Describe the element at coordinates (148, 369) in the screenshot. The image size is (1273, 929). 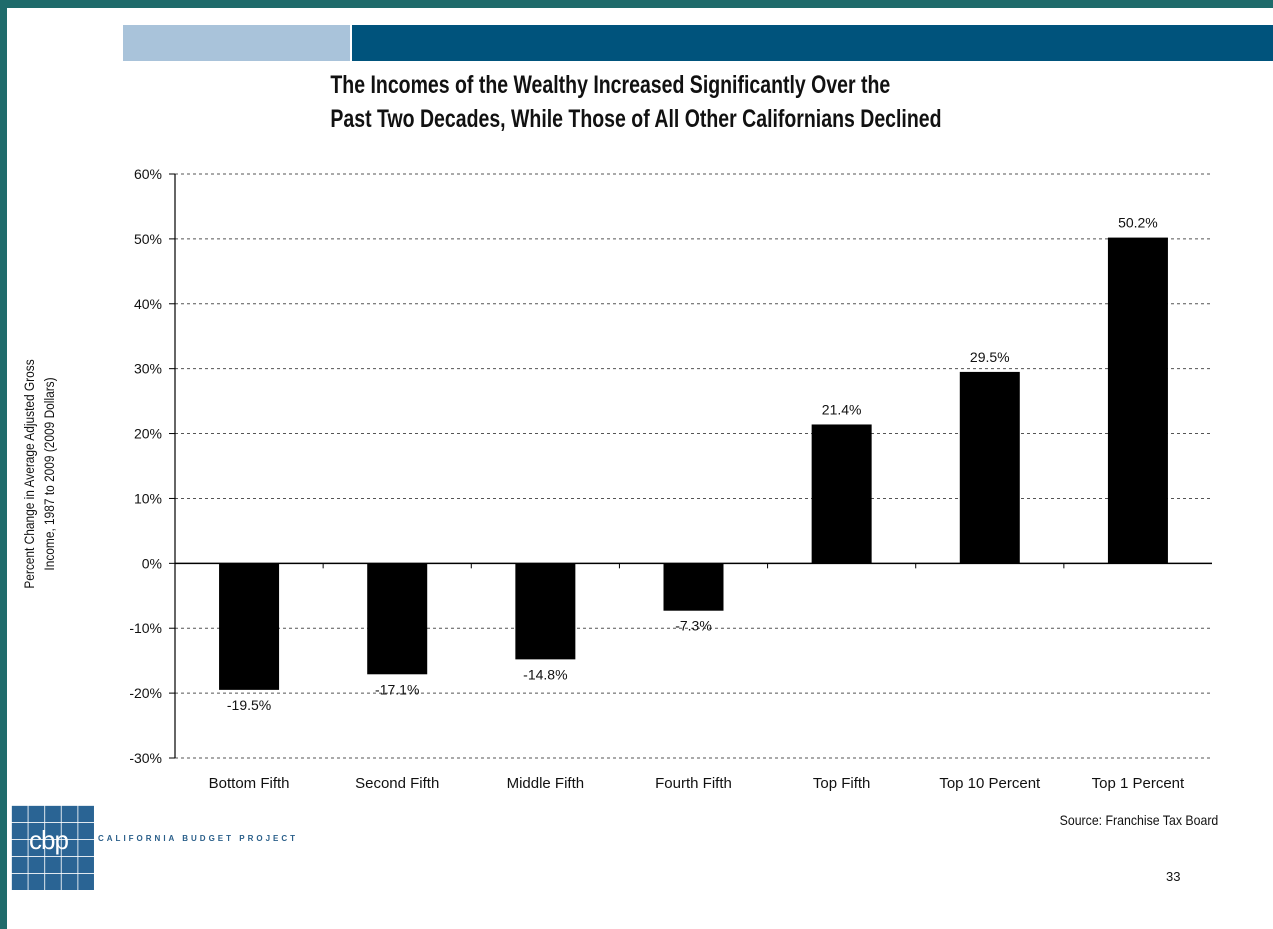
I see `y-tick-label: 30%` at that location.